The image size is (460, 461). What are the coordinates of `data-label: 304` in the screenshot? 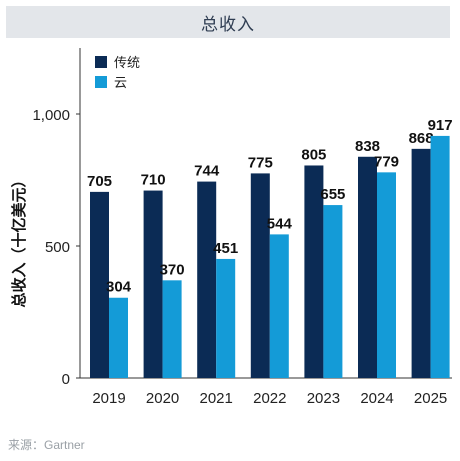 It's located at (119, 287).